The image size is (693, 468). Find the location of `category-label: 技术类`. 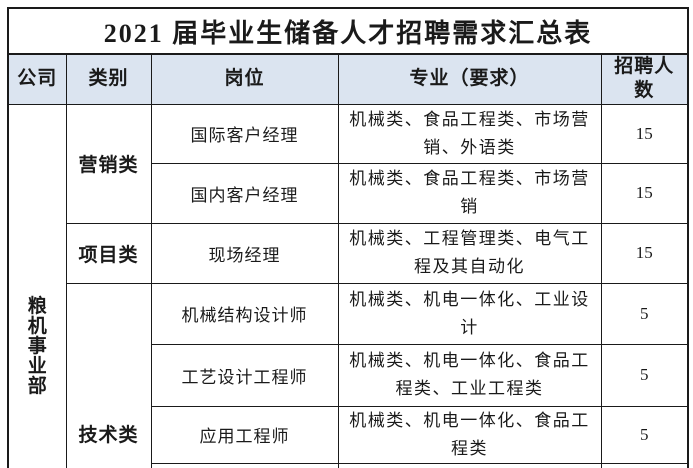

category-label: 技术类 is located at coordinates (108, 436).